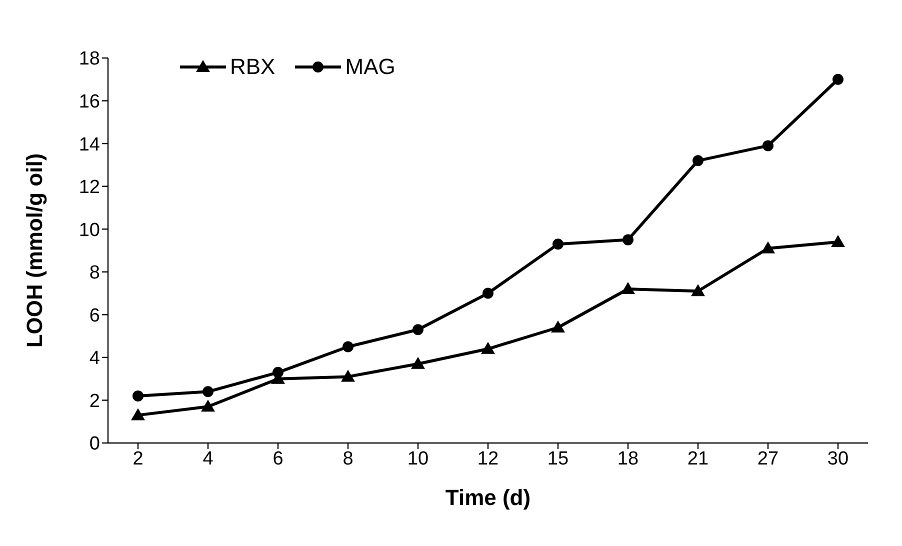 This screenshot has height=546, width=902. I want to click on x-tick-label: 8, so click(348, 459).